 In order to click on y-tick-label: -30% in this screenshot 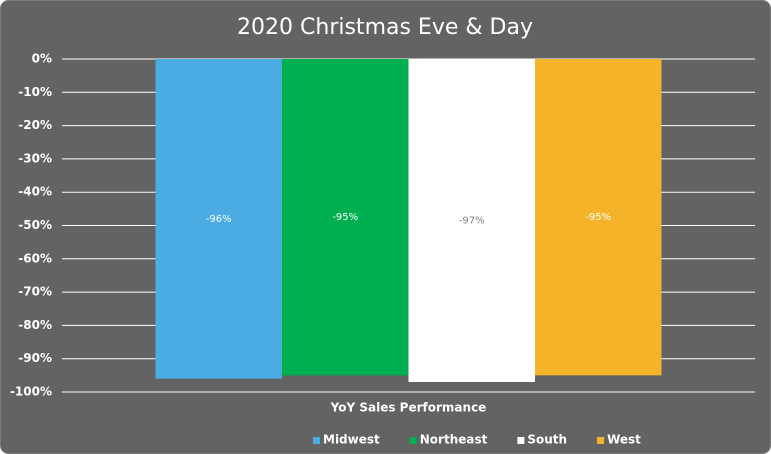, I will do `click(35, 158)`.